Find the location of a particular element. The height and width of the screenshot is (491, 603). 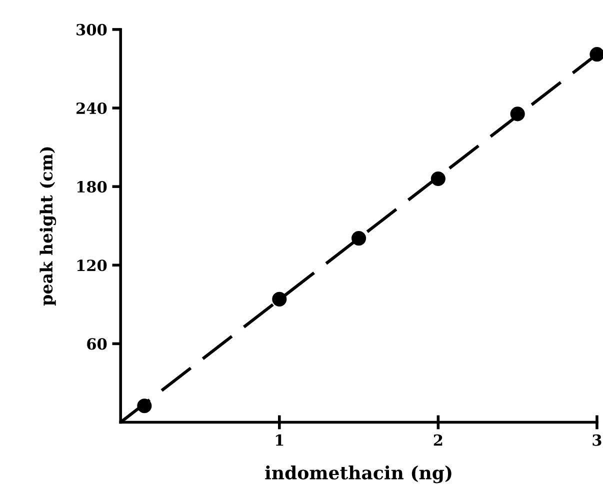

y-axis-title: peak height (cm) is located at coordinates (48, 226).